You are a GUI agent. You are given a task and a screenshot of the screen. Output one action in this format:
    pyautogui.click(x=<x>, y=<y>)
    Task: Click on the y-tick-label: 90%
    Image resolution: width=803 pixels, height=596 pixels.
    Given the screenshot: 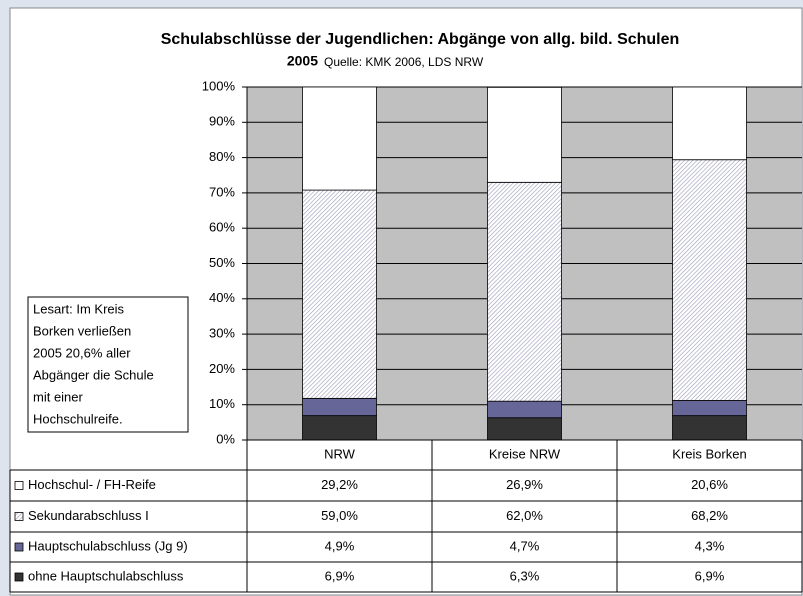 What is the action you would take?
    pyautogui.click(x=222, y=121)
    